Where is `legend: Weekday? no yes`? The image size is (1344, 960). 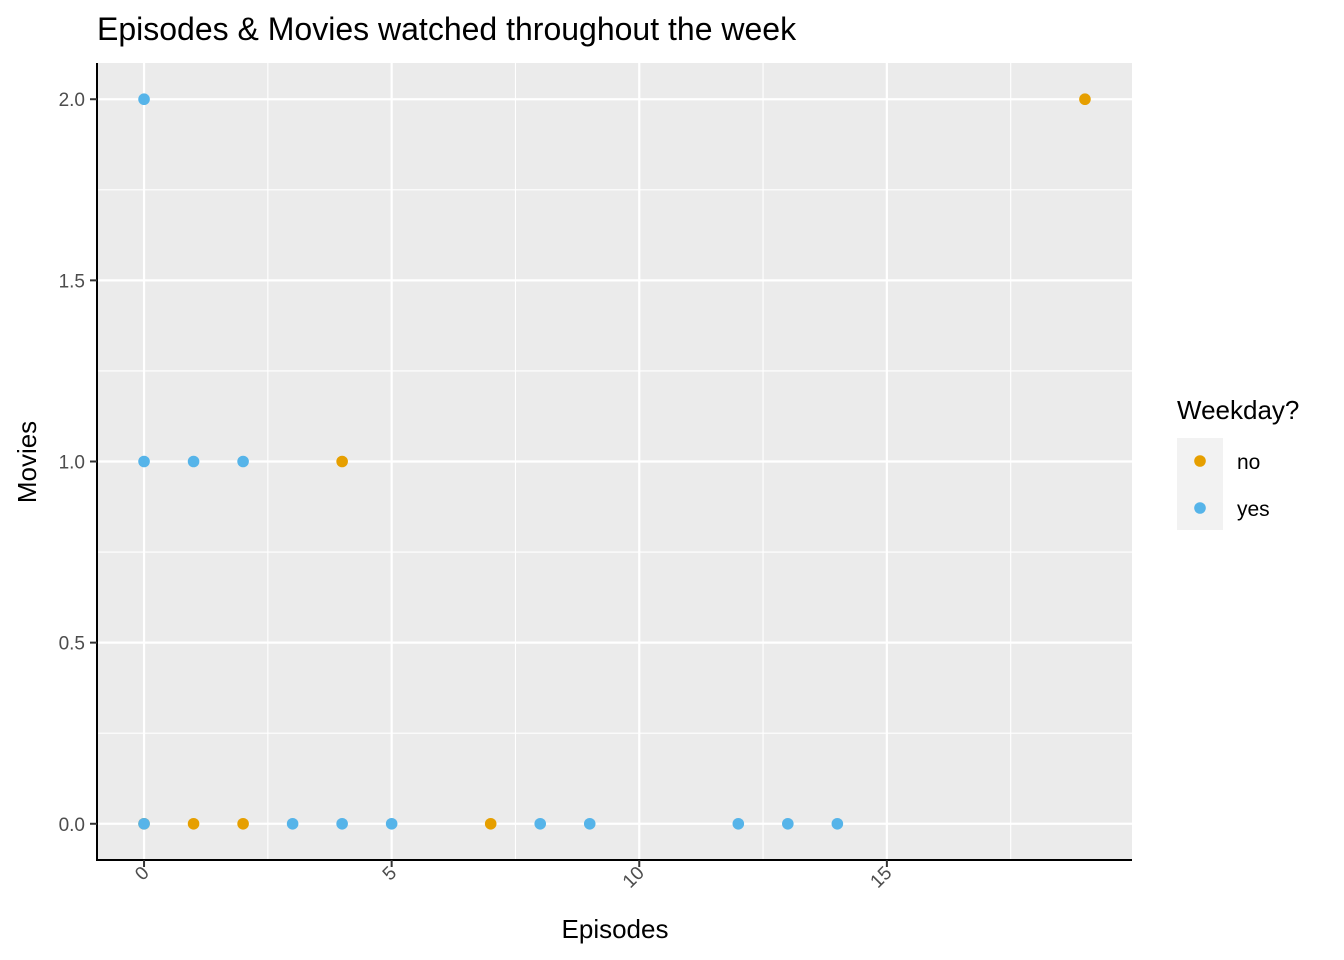
legend: Weekday? no yes is located at coordinates (1238, 462).